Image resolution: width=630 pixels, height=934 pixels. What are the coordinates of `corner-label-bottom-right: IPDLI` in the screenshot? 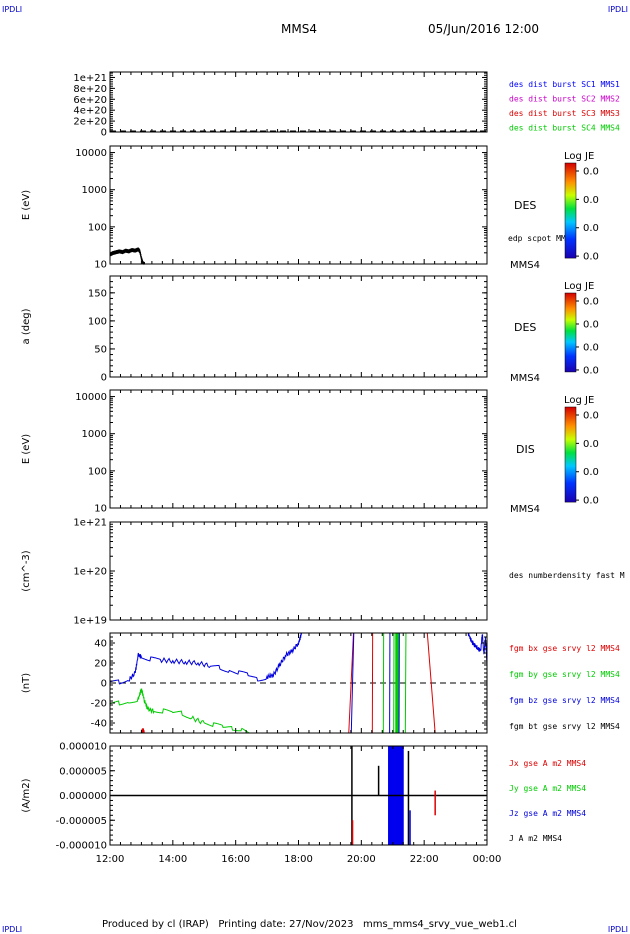 It's located at (617, 929).